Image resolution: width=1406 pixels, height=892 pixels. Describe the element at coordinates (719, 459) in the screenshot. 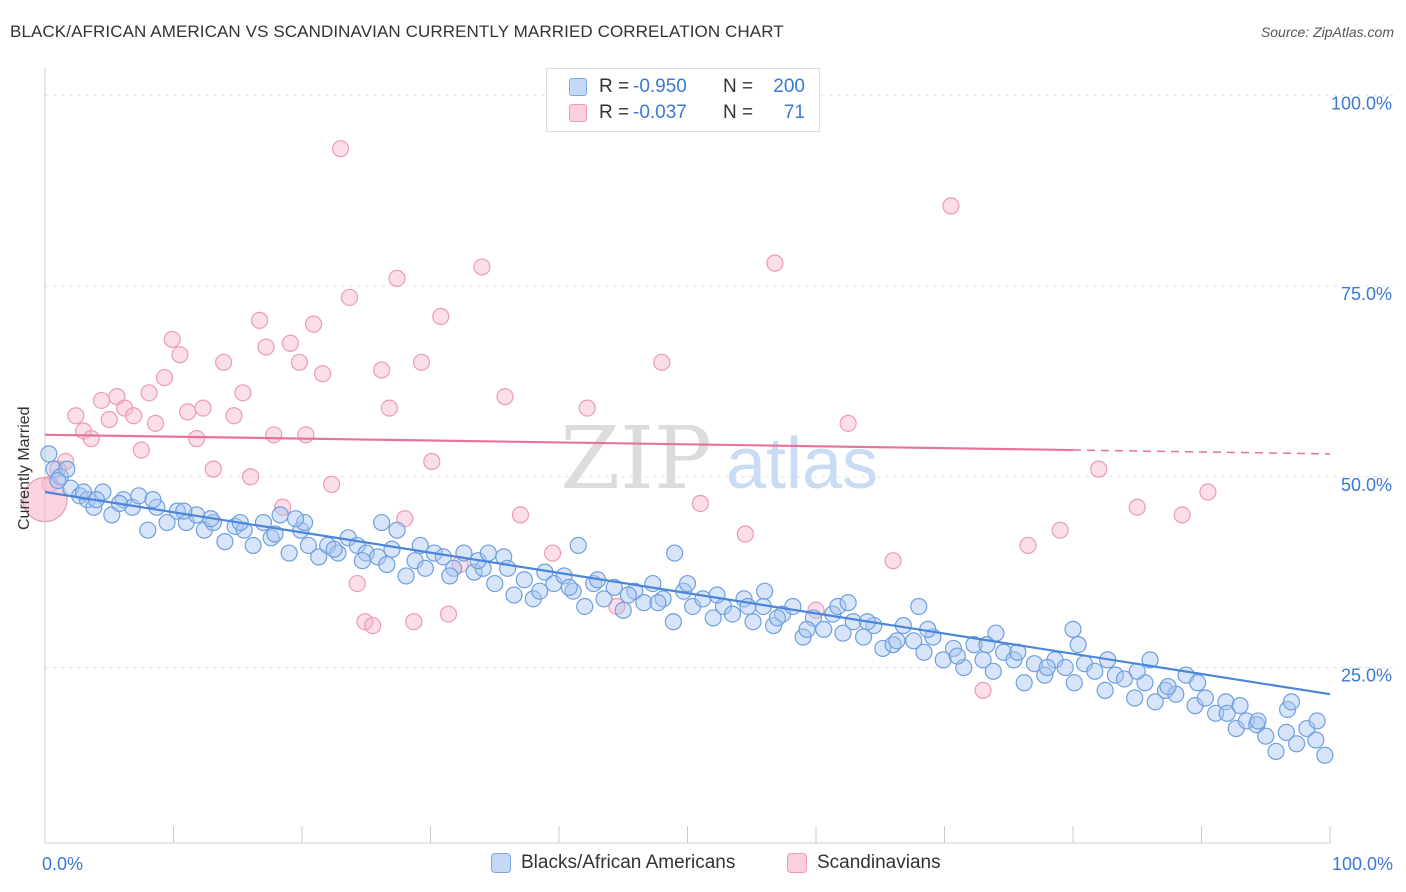

I see `watermark: ZIP atlas` at that location.